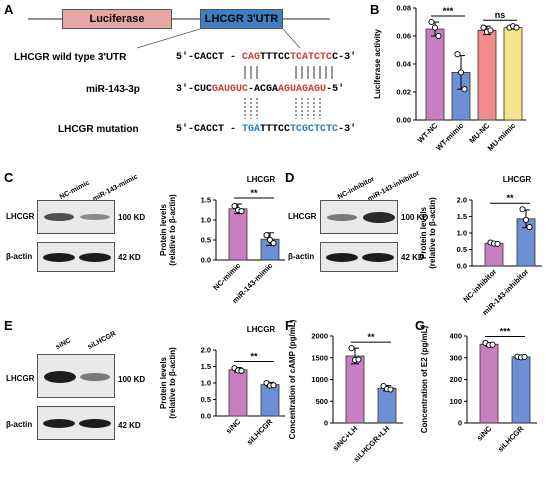 The height and width of the screenshot is (479, 550). What do you see at coordinates (319, 357) in the screenshot?
I see `chart-f-tick-label: 1500` at bounding box center [319, 357].